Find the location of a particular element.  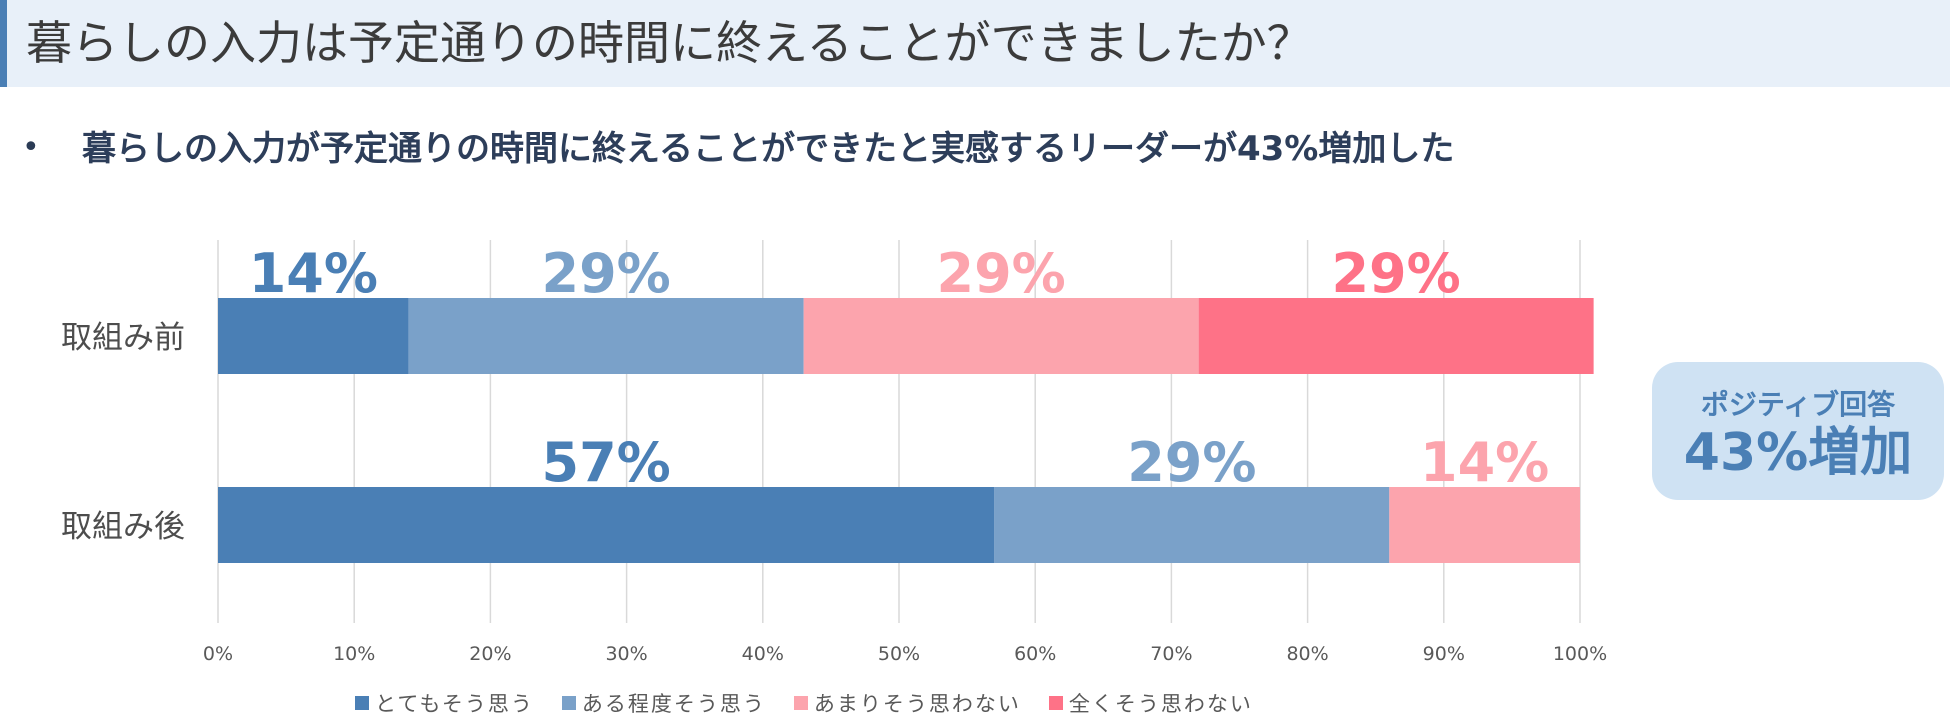

page-title: 暮らしの入力は予定通りの時間に終えることができましたか？ is located at coordinates (669, 43).